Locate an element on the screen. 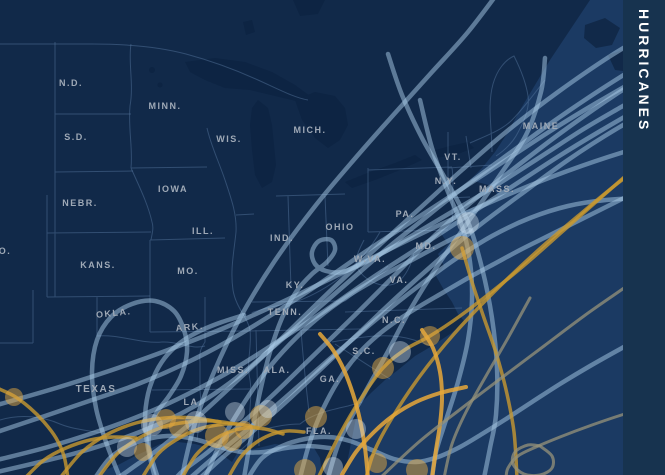  state-label: MD. is located at coordinates (426, 246).